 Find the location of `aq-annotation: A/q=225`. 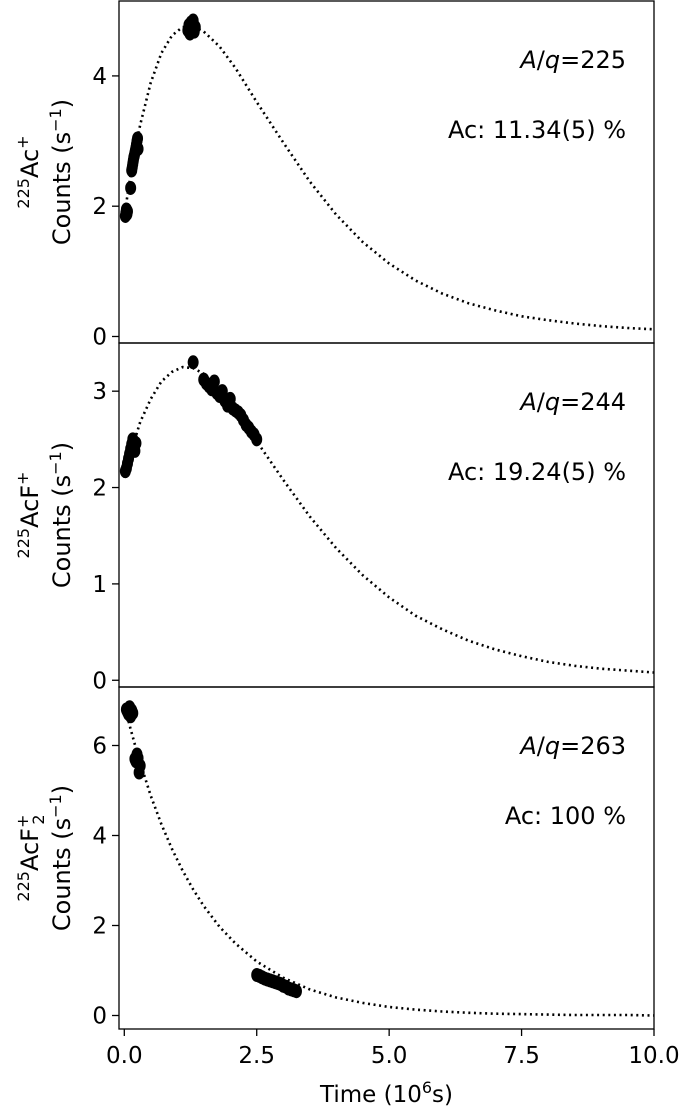

aq-annotation: A/q=225 is located at coordinates (572, 60).